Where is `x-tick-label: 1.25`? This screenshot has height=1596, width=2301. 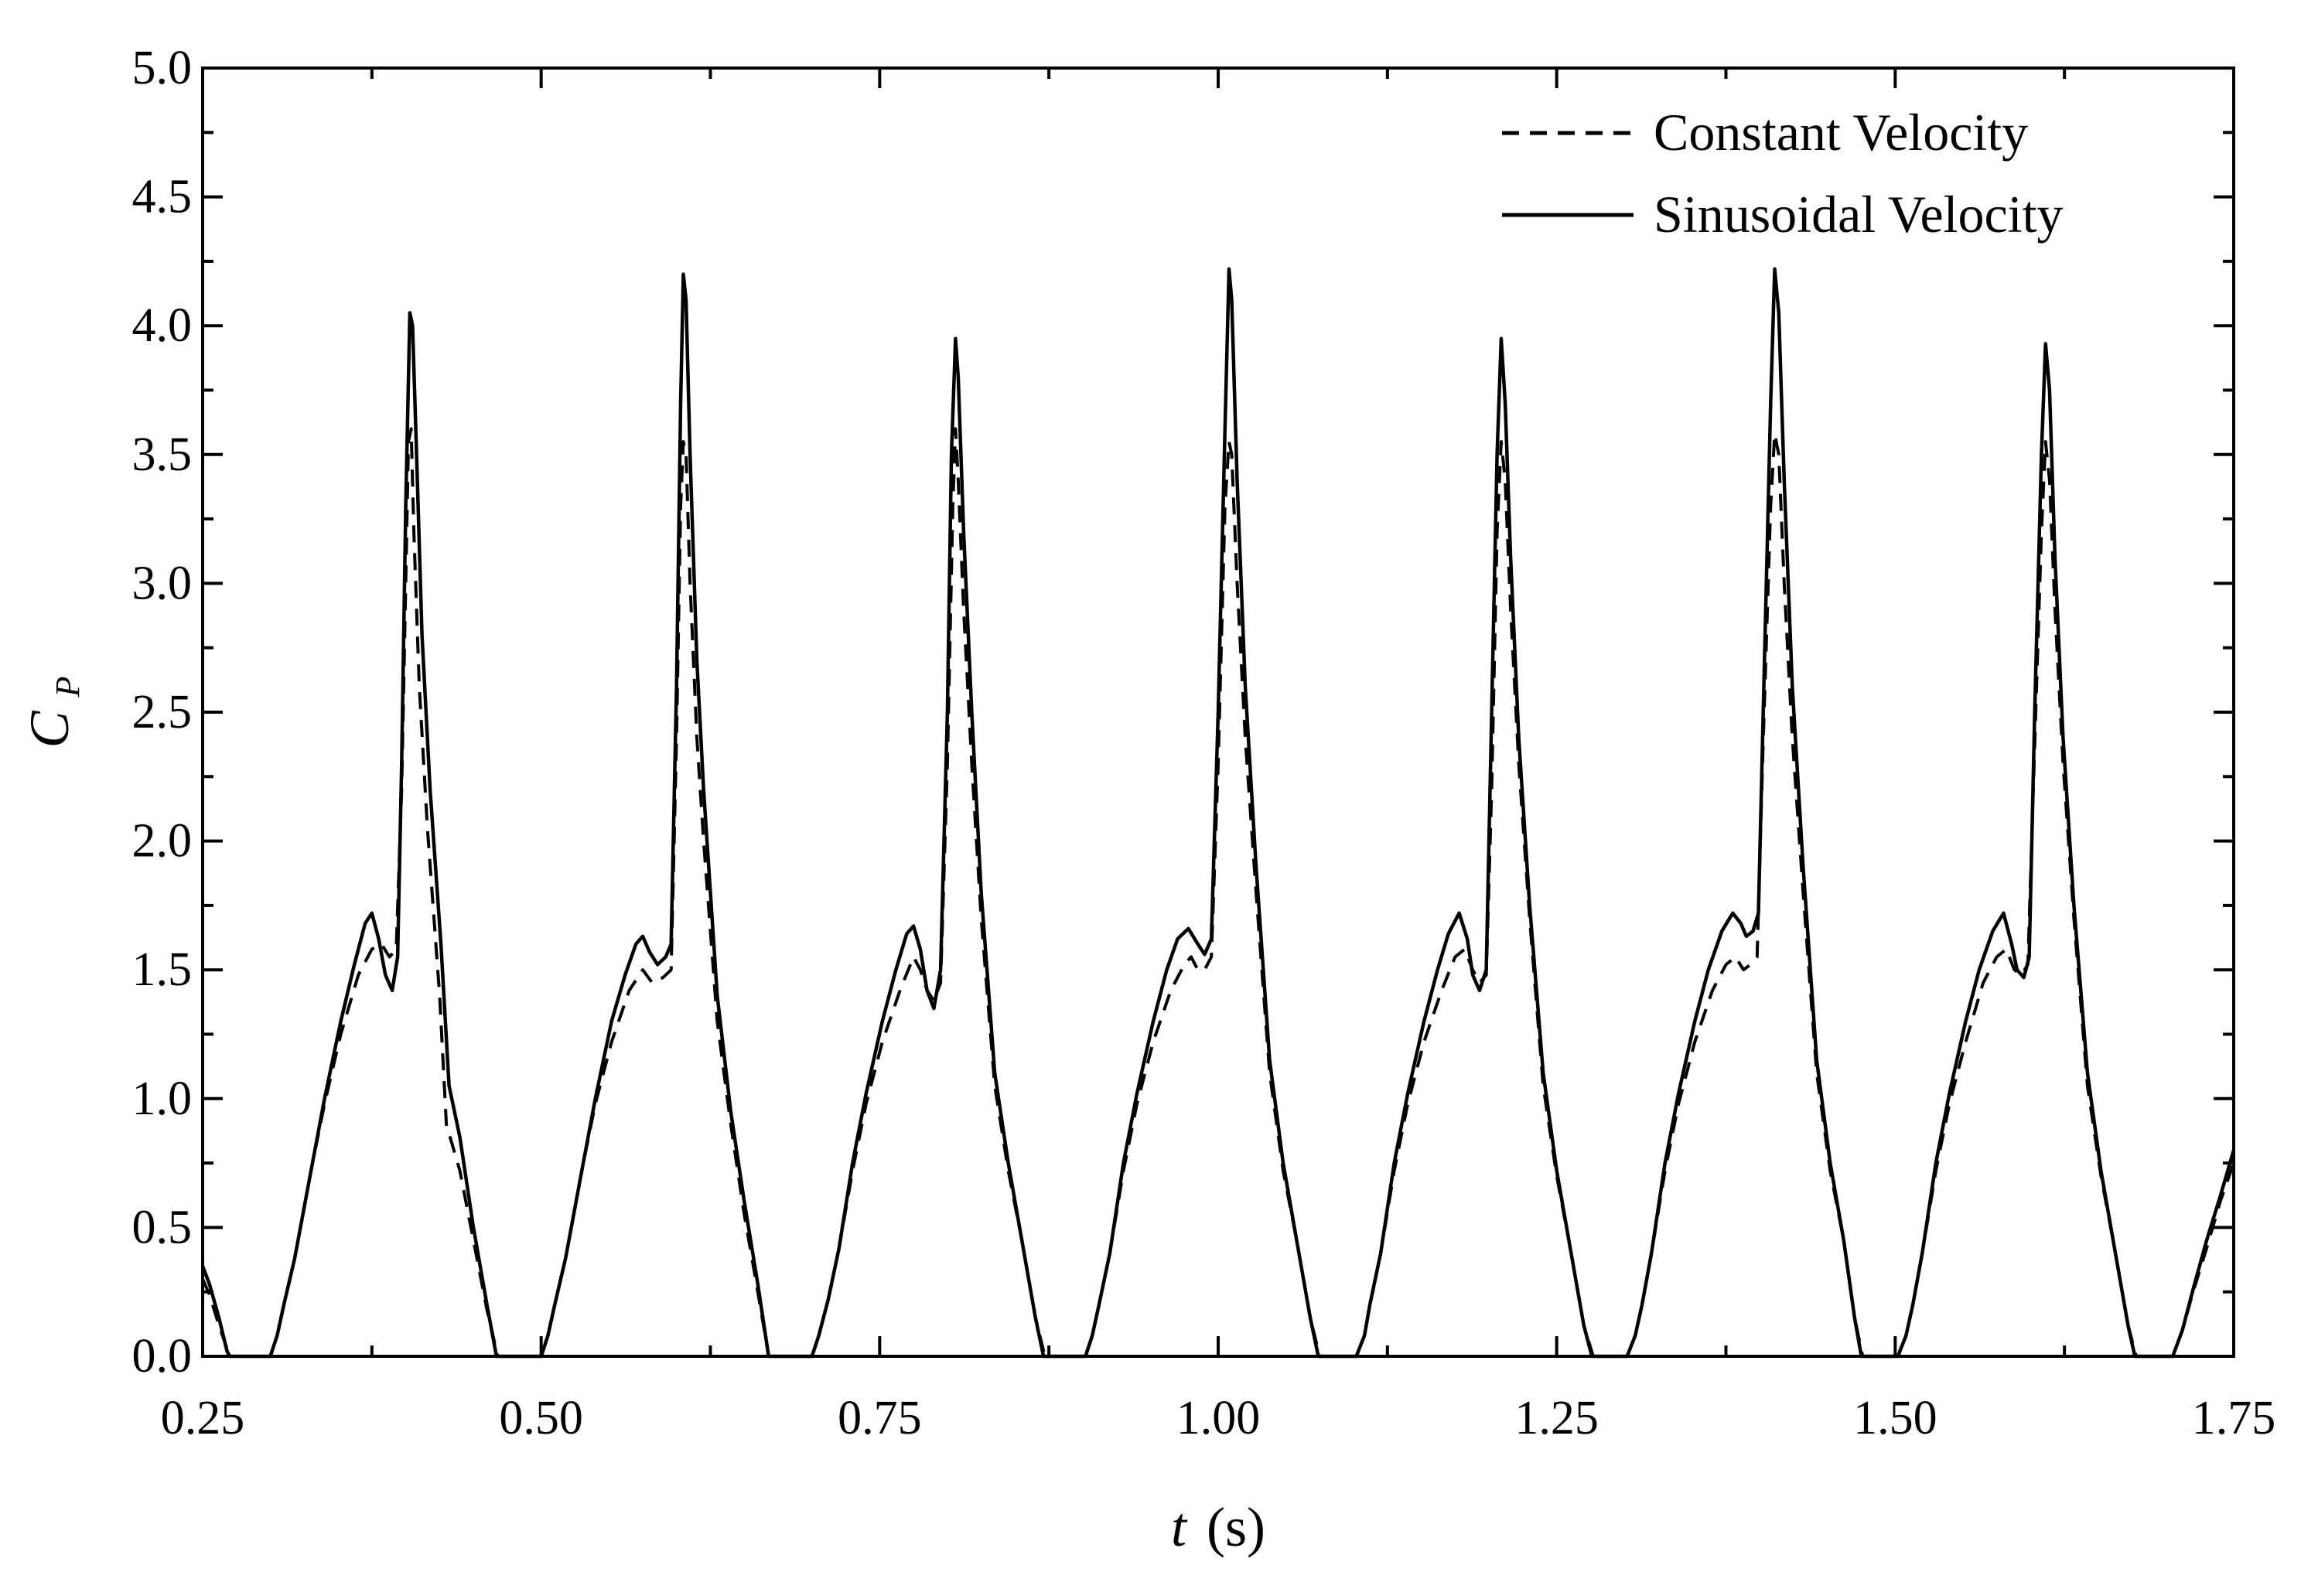
x-tick-label: 1.25 is located at coordinates (1556, 1418).